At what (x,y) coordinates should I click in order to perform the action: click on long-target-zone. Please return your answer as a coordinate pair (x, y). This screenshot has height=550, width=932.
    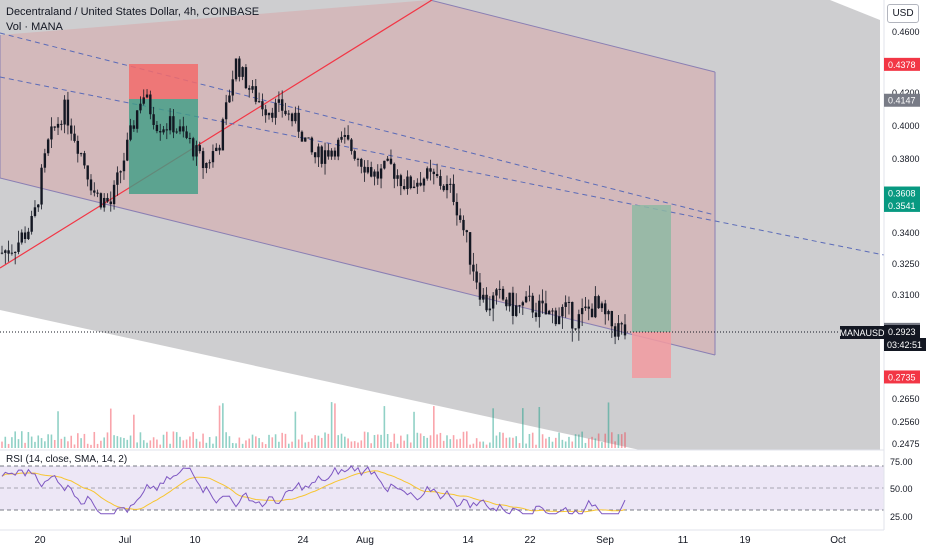
    Looking at the image, I should click on (163, 146).